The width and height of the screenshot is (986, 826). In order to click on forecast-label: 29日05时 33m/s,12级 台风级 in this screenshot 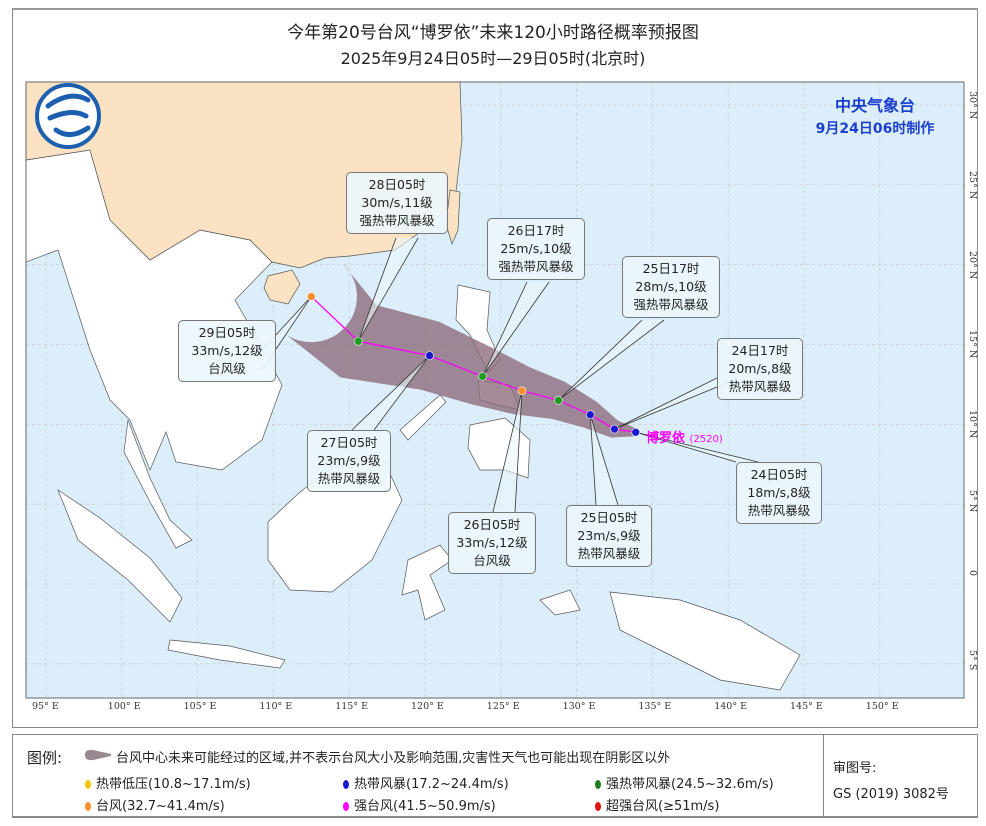, I will do `click(227, 351)`.